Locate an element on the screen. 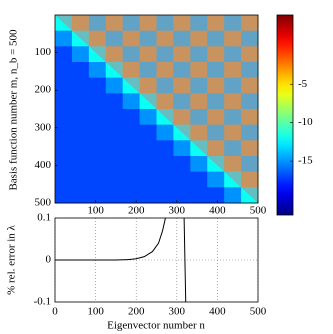  y-tick-label: -0.1 is located at coordinates (42, 302).